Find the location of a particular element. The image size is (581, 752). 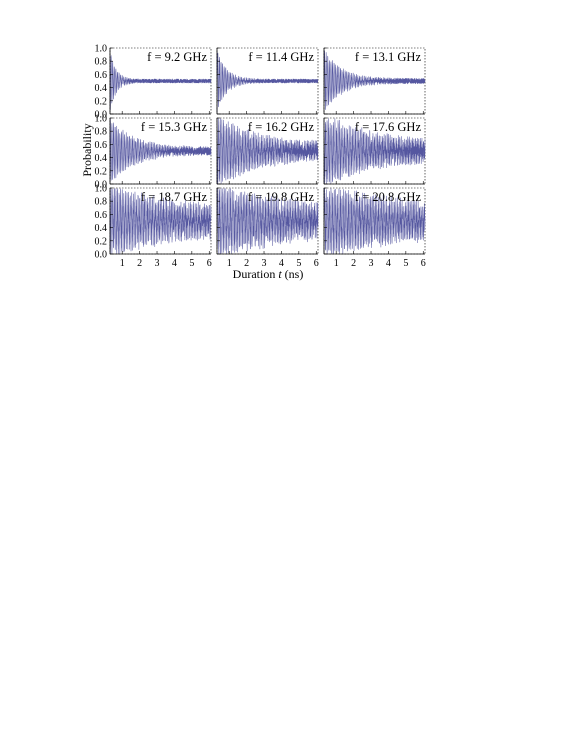

x-axis-title-variable: t is located at coordinates (280, 274).